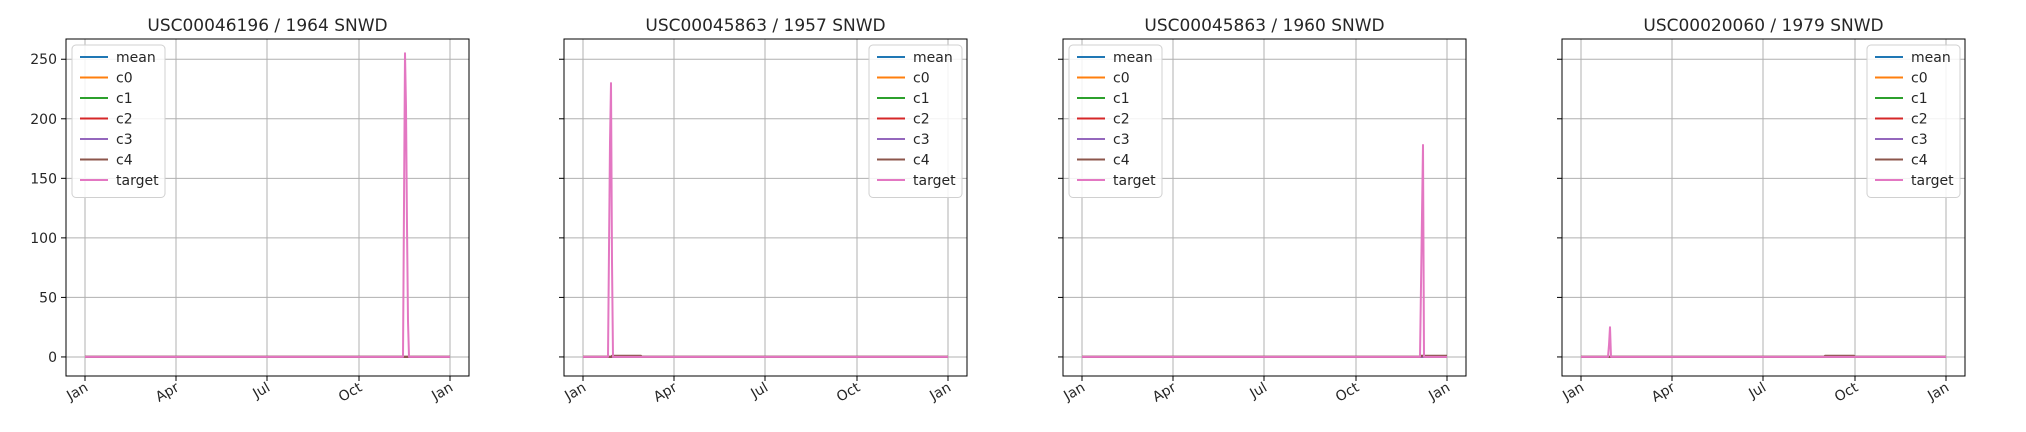 The image size is (2026, 432). What do you see at coordinates (48, 298) in the screenshot?
I see `y-tick-label: 50` at bounding box center [48, 298].